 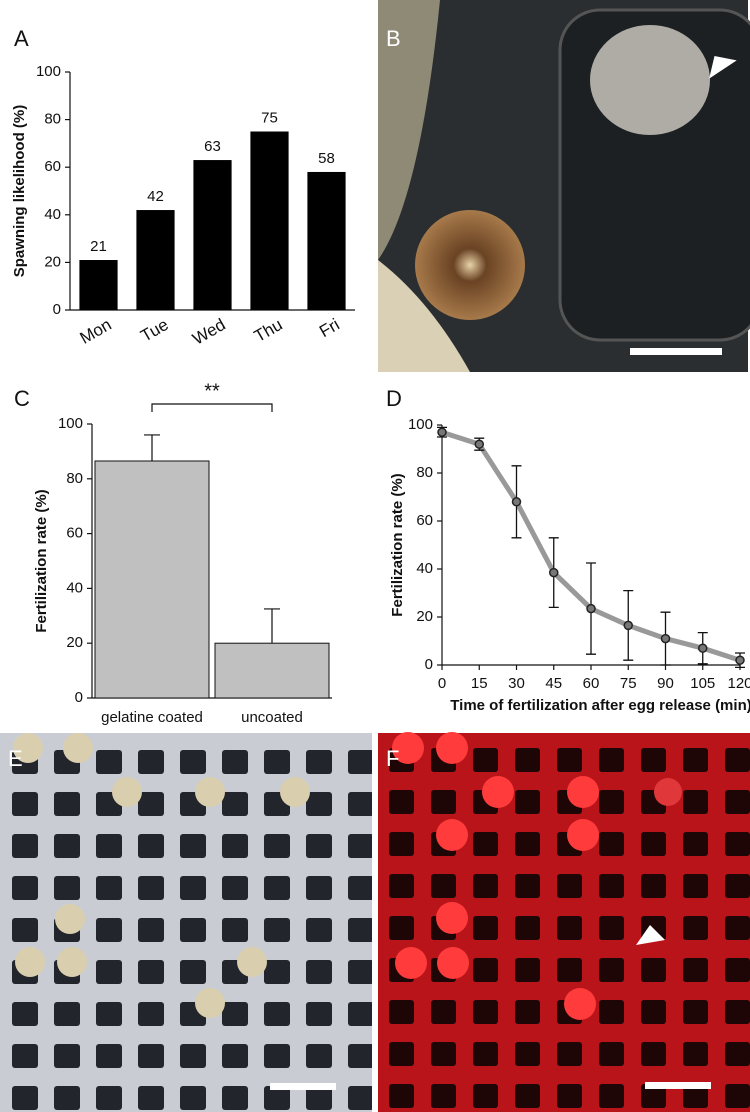 I want to click on x-tick-label: 60, so click(x=591, y=683).